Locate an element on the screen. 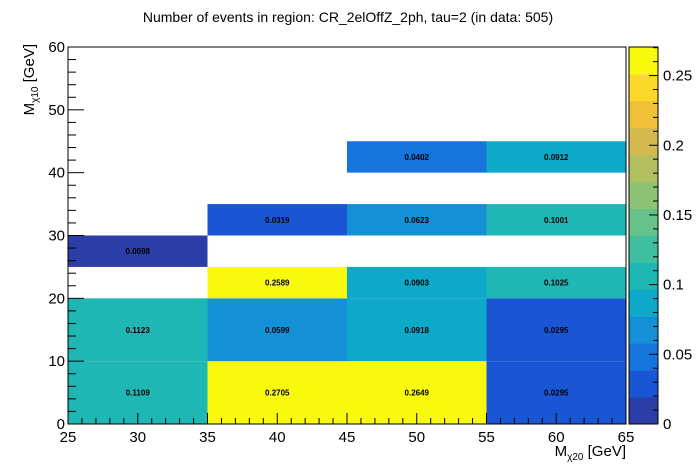  x-axis-label-unit: [GeV] is located at coordinates (604, 451).